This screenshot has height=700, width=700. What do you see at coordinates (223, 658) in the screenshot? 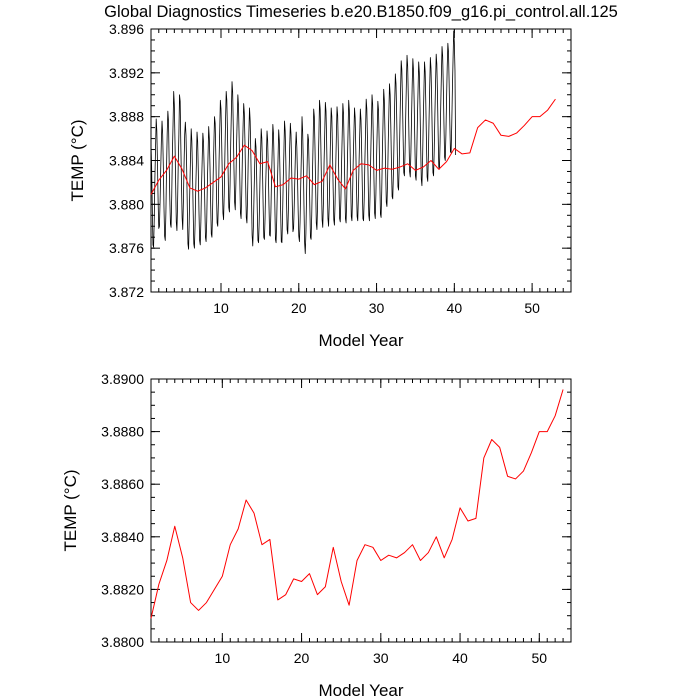
I see `bottom-x-tick-label: 10` at bounding box center [223, 658].